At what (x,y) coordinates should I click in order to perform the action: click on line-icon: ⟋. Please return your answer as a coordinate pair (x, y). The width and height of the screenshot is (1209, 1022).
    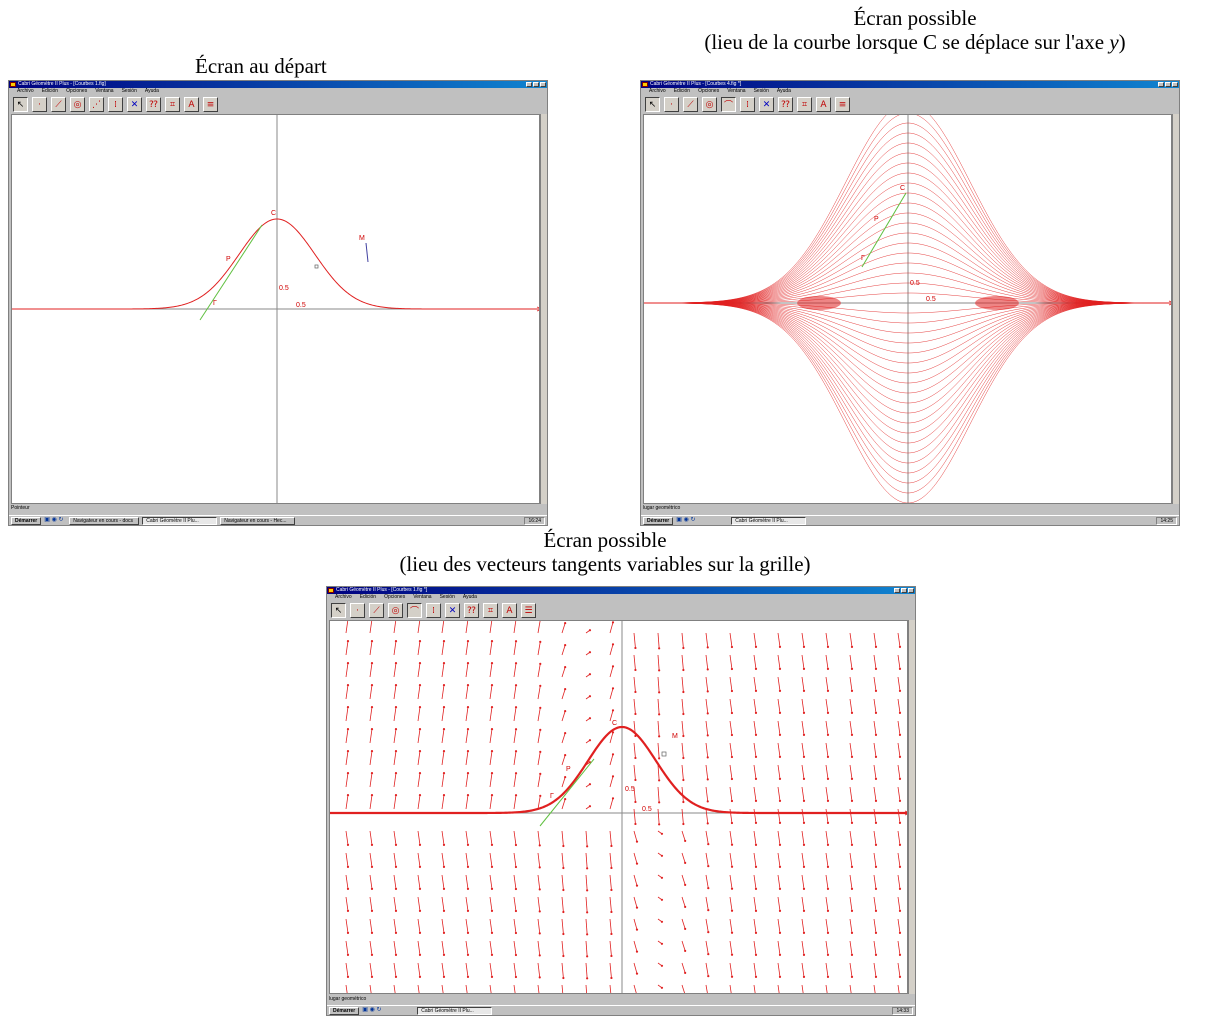
    Looking at the image, I should click on (376, 610).